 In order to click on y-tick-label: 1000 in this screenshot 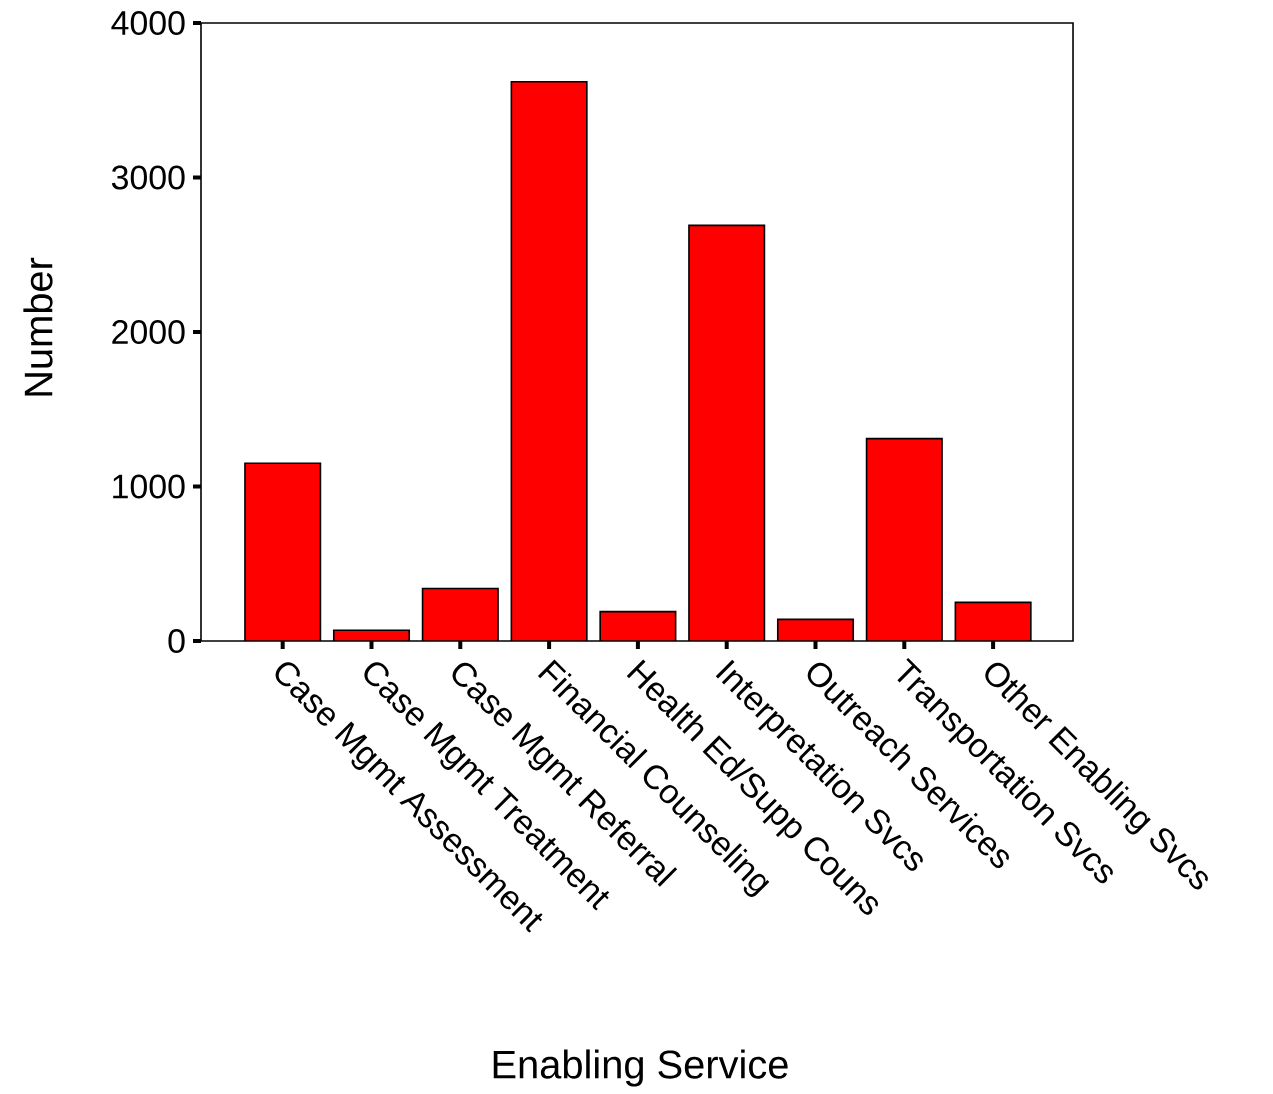, I will do `click(149, 486)`.